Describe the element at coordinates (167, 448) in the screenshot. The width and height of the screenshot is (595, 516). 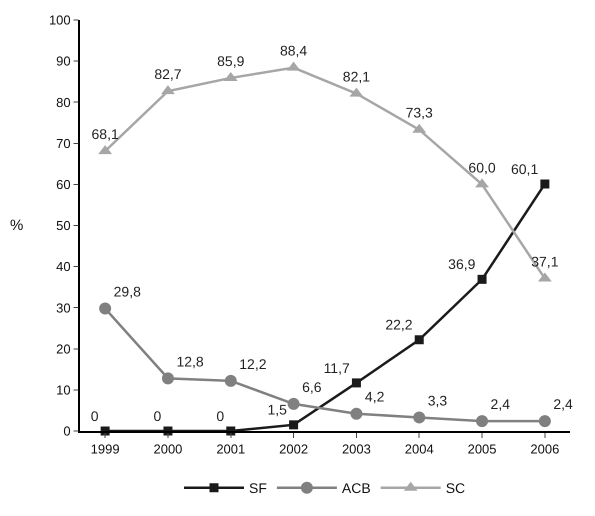
I see `x-tick-label: 2000` at that location.